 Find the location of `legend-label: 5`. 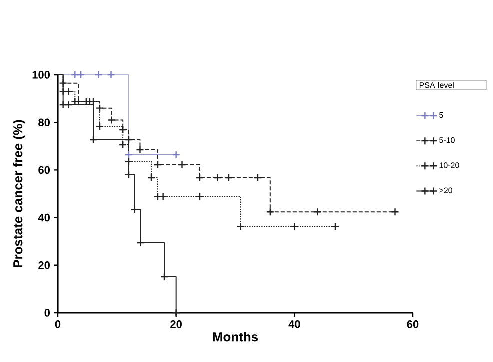

legend-label: 5 is located at coordinates (442, 115).